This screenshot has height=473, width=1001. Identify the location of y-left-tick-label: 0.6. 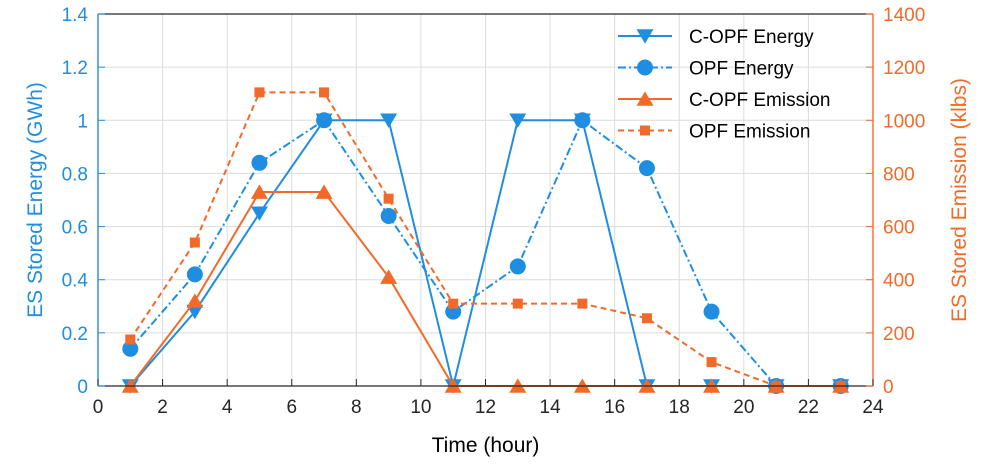
(75, 228).